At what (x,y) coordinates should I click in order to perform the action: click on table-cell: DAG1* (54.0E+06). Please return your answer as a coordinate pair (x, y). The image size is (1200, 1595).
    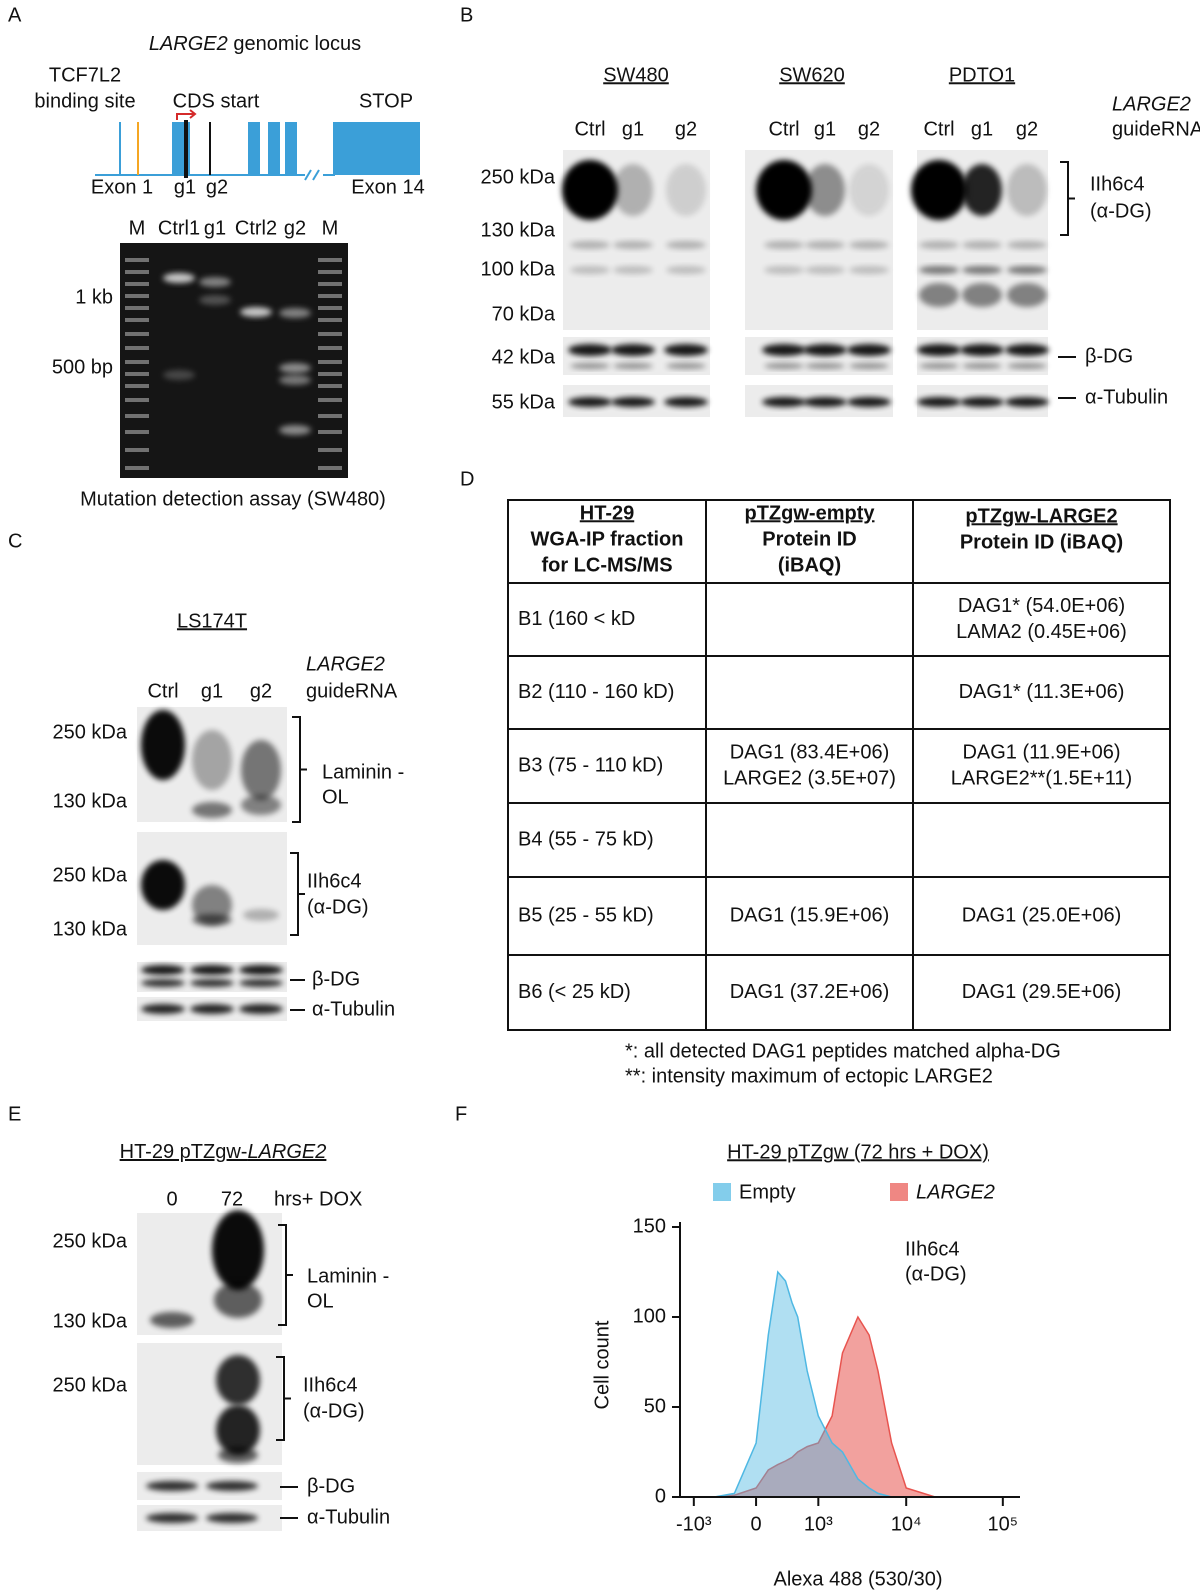
    Looking at the image, I should click on (1041, 606).